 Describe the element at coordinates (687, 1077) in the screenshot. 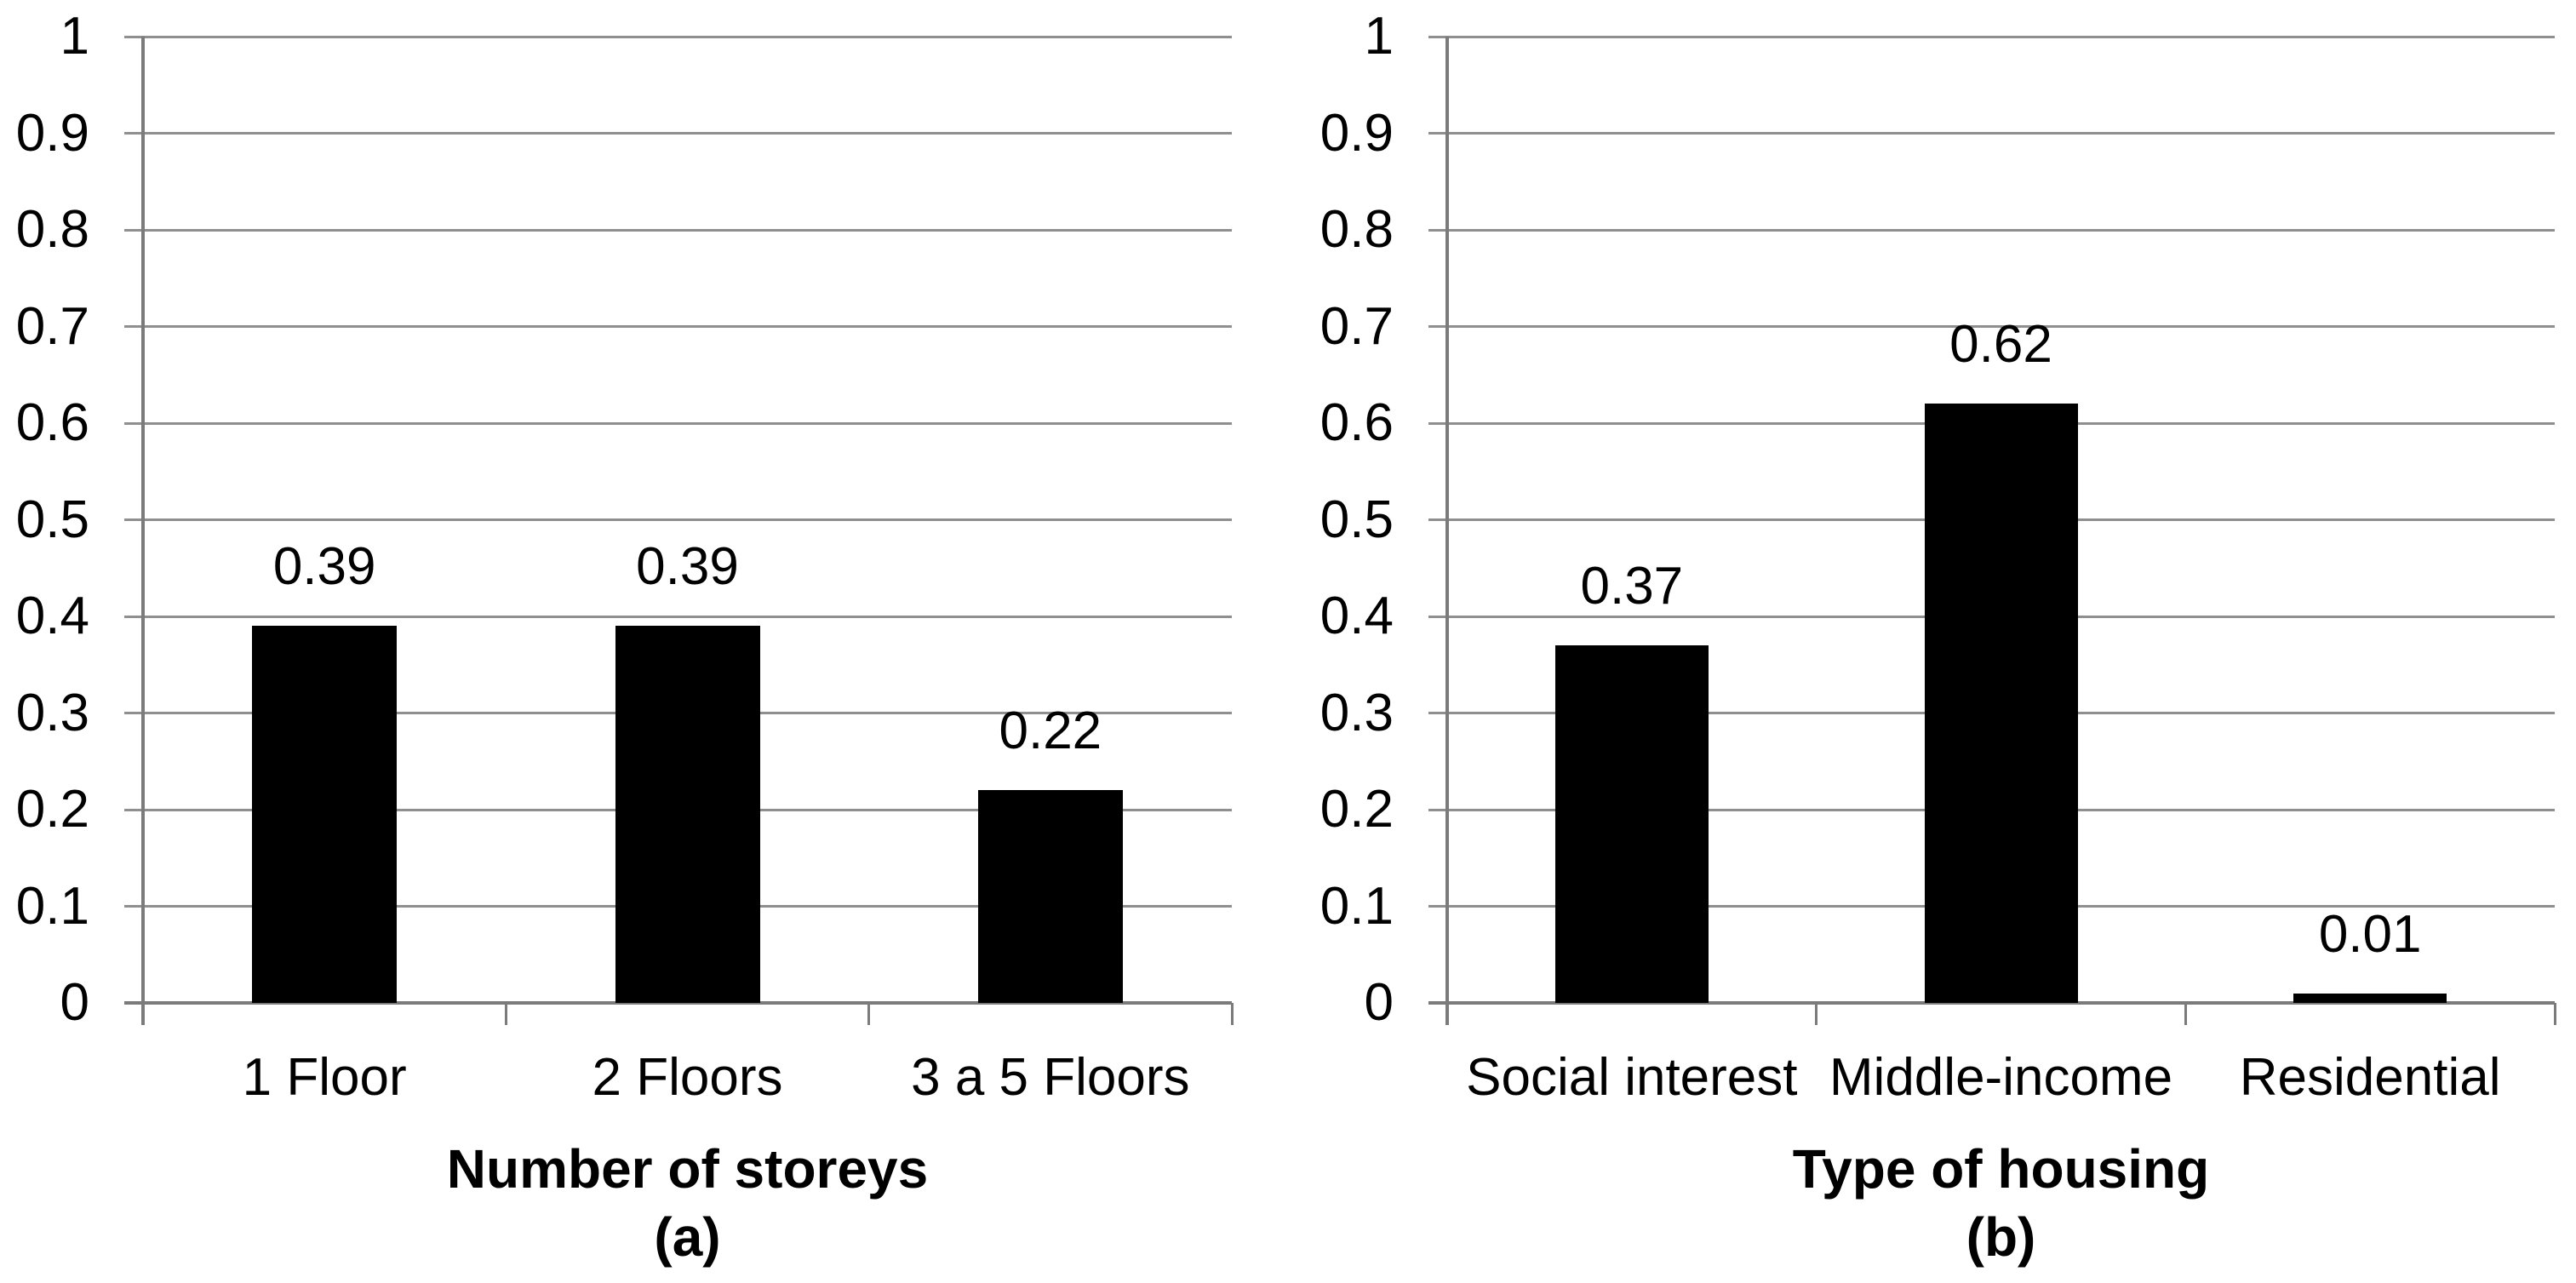

I see `category-label: 2 Floors` at that location.